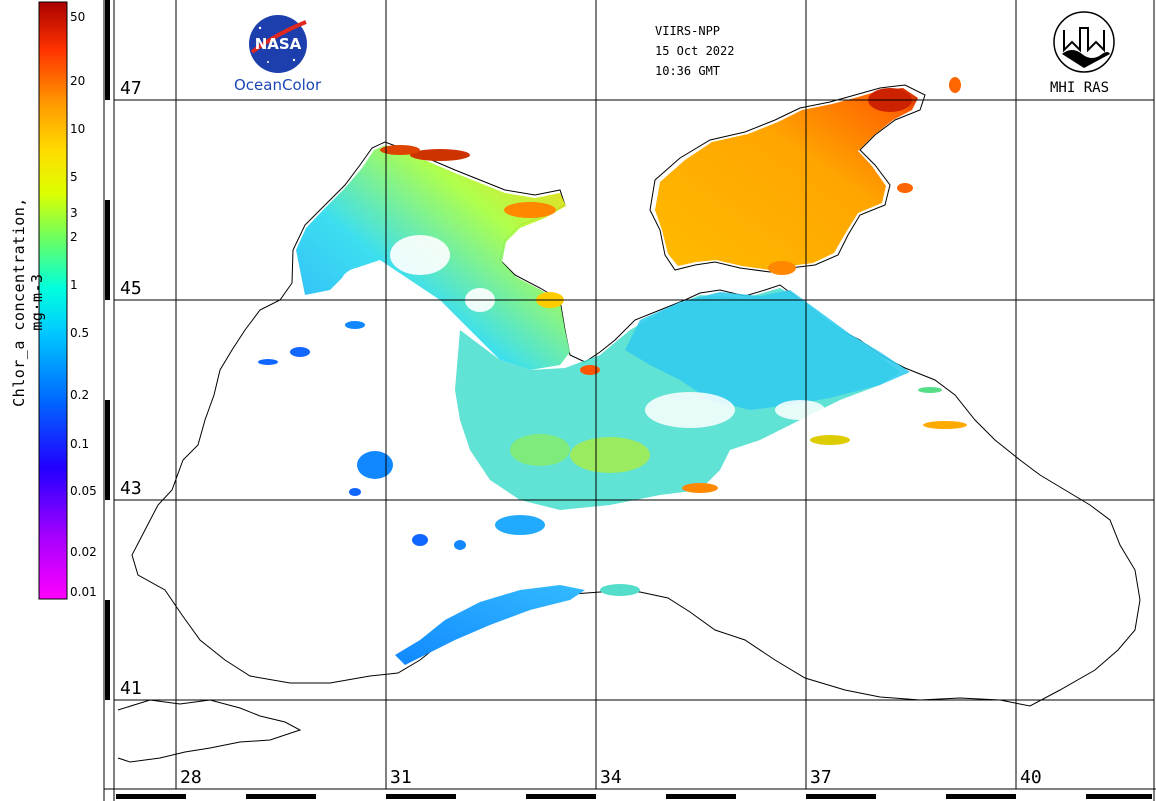  I want to click on sensor-label: VIIRS-NPP, so click(688, 31).